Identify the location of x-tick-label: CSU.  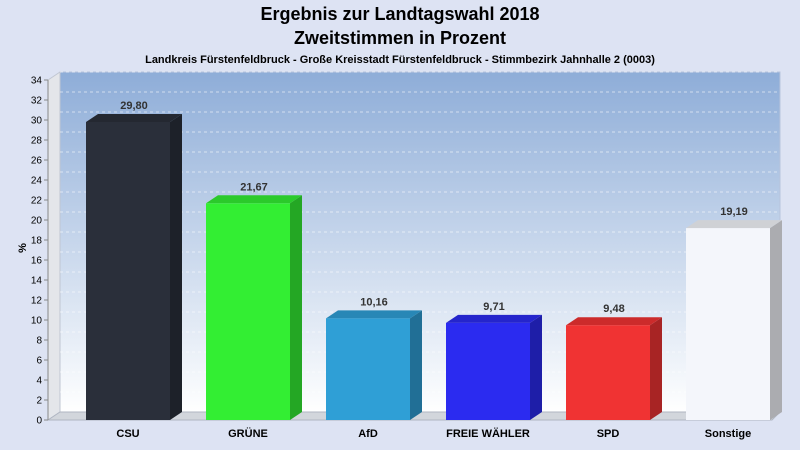
(127, 434).